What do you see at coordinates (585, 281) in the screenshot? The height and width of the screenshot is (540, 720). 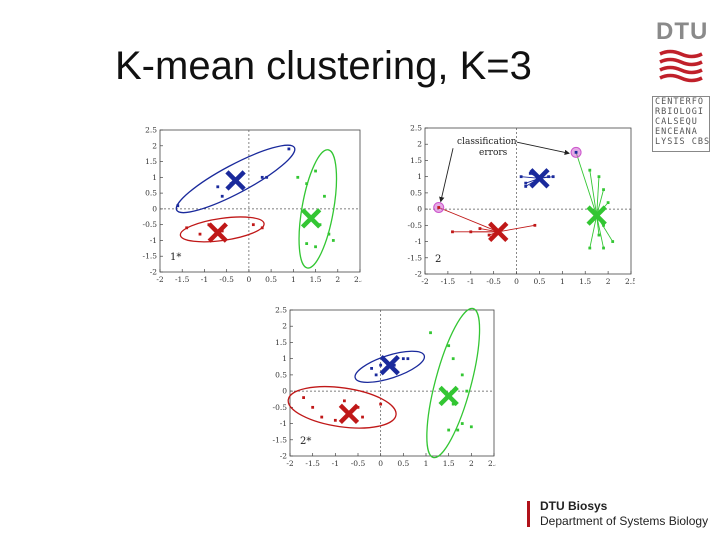 I see `x-tick-label: 1.5` at bounding box center [585, 281].